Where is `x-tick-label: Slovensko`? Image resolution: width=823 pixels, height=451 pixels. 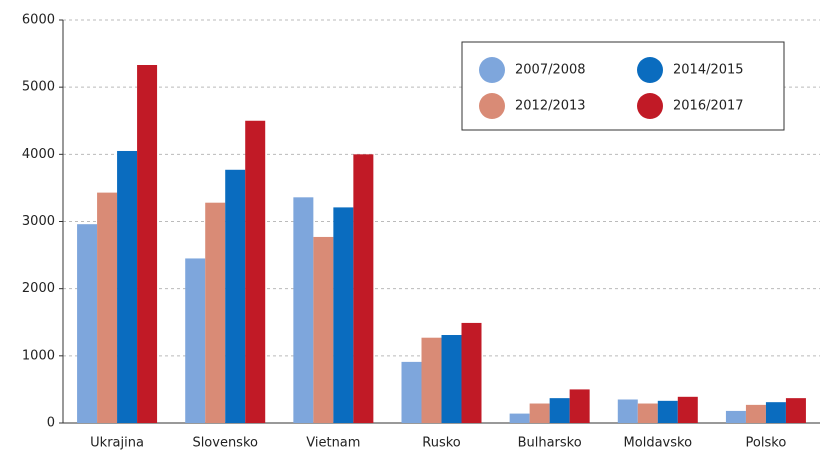 x-tick-label: Slovensko is located at coordinates (225, 443).